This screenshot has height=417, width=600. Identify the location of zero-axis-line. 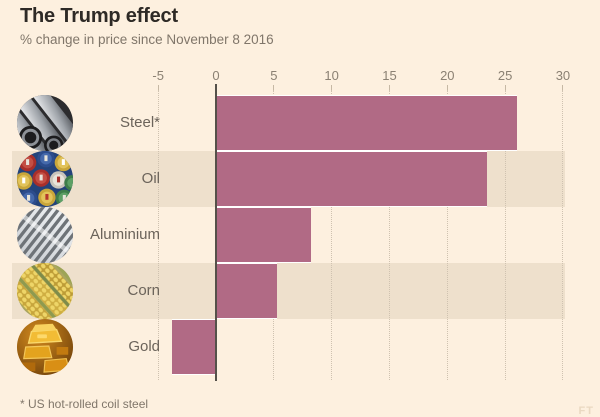
(216, 232).